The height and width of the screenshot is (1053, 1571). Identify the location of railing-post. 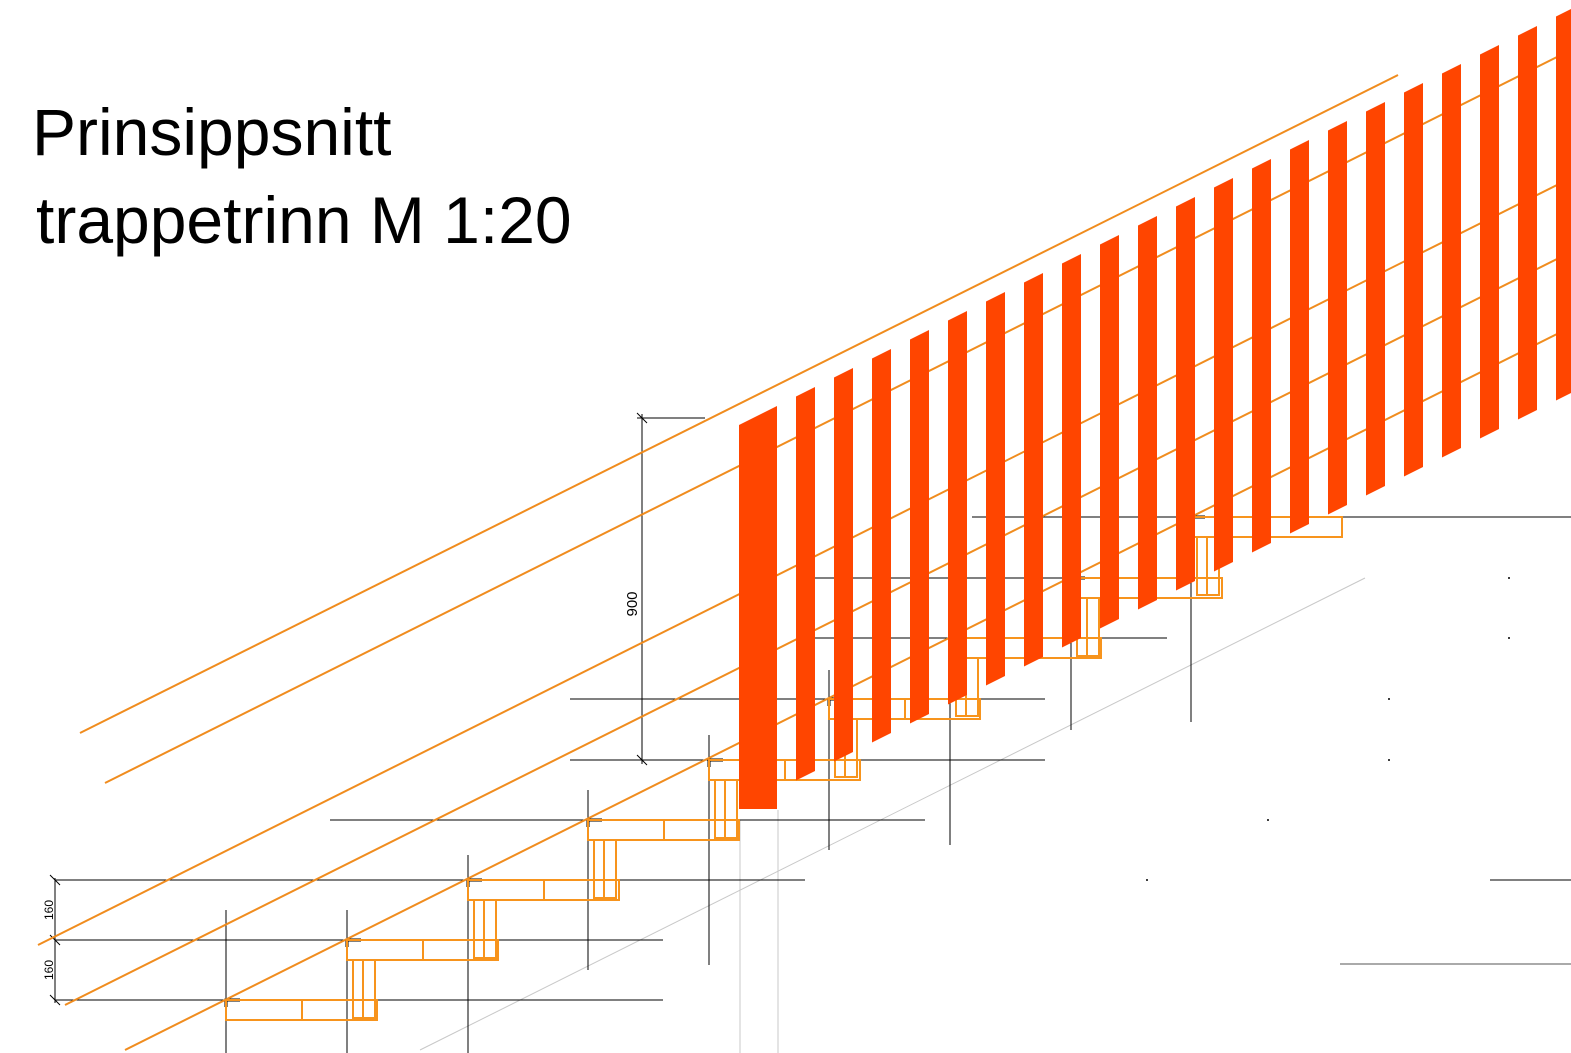
(758, 607).